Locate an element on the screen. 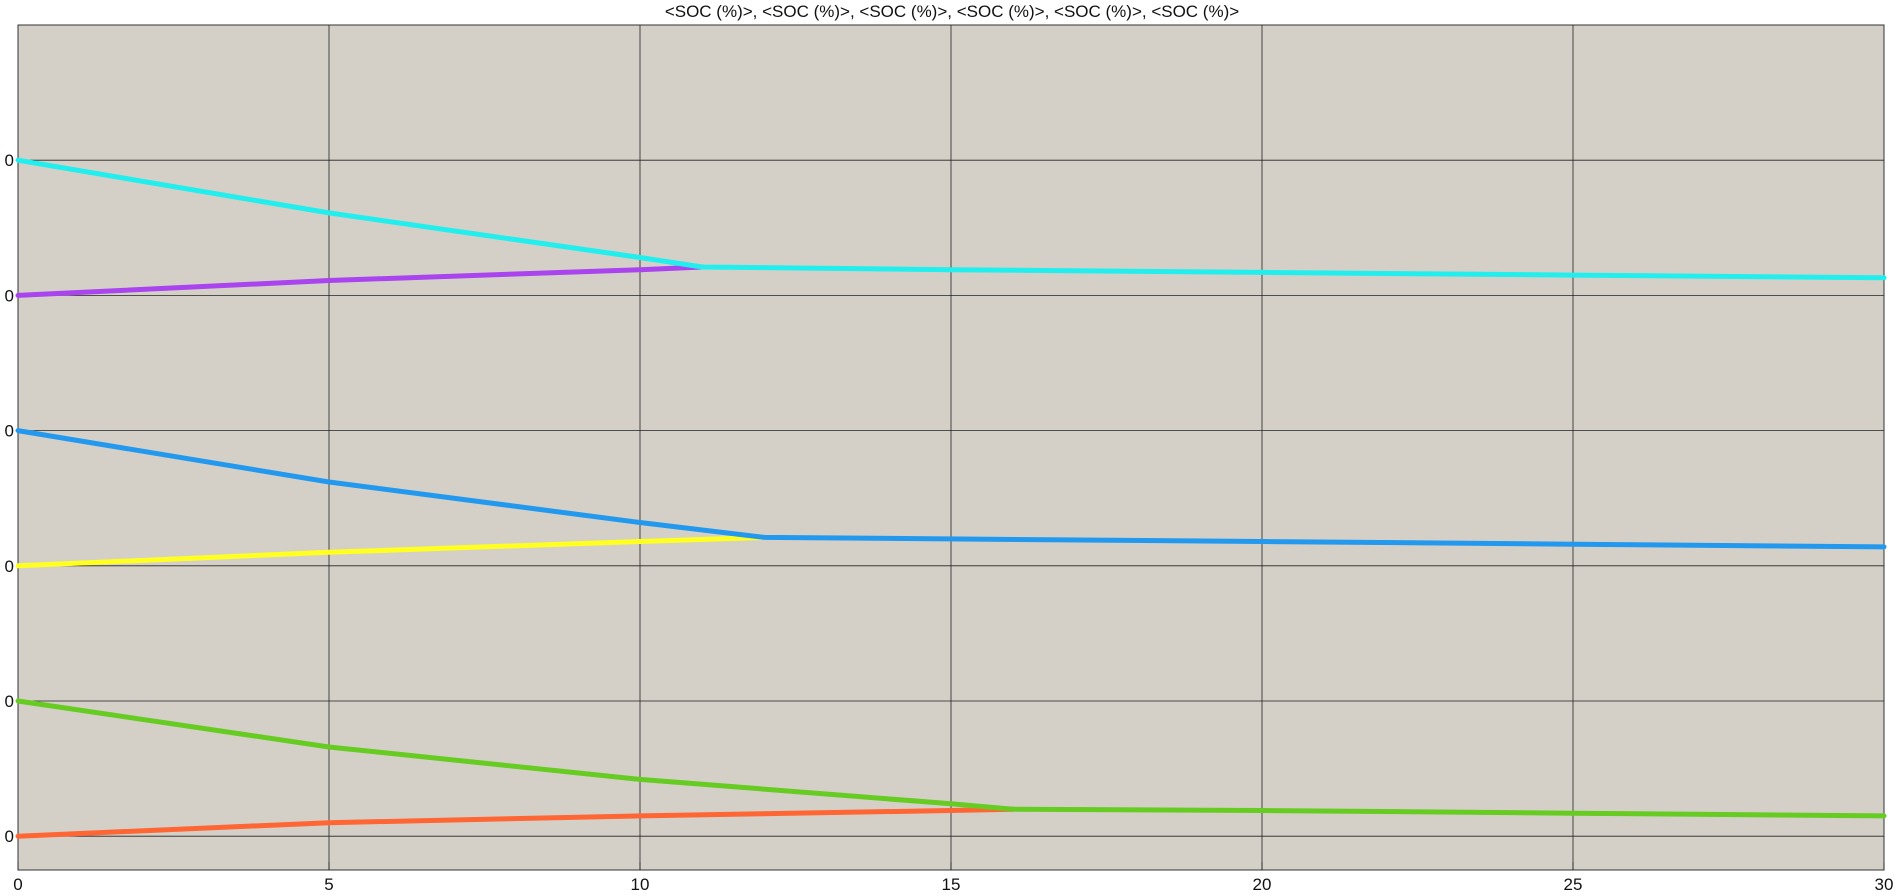  x-tick-label: 30 is located at coordinates (1884, 884).